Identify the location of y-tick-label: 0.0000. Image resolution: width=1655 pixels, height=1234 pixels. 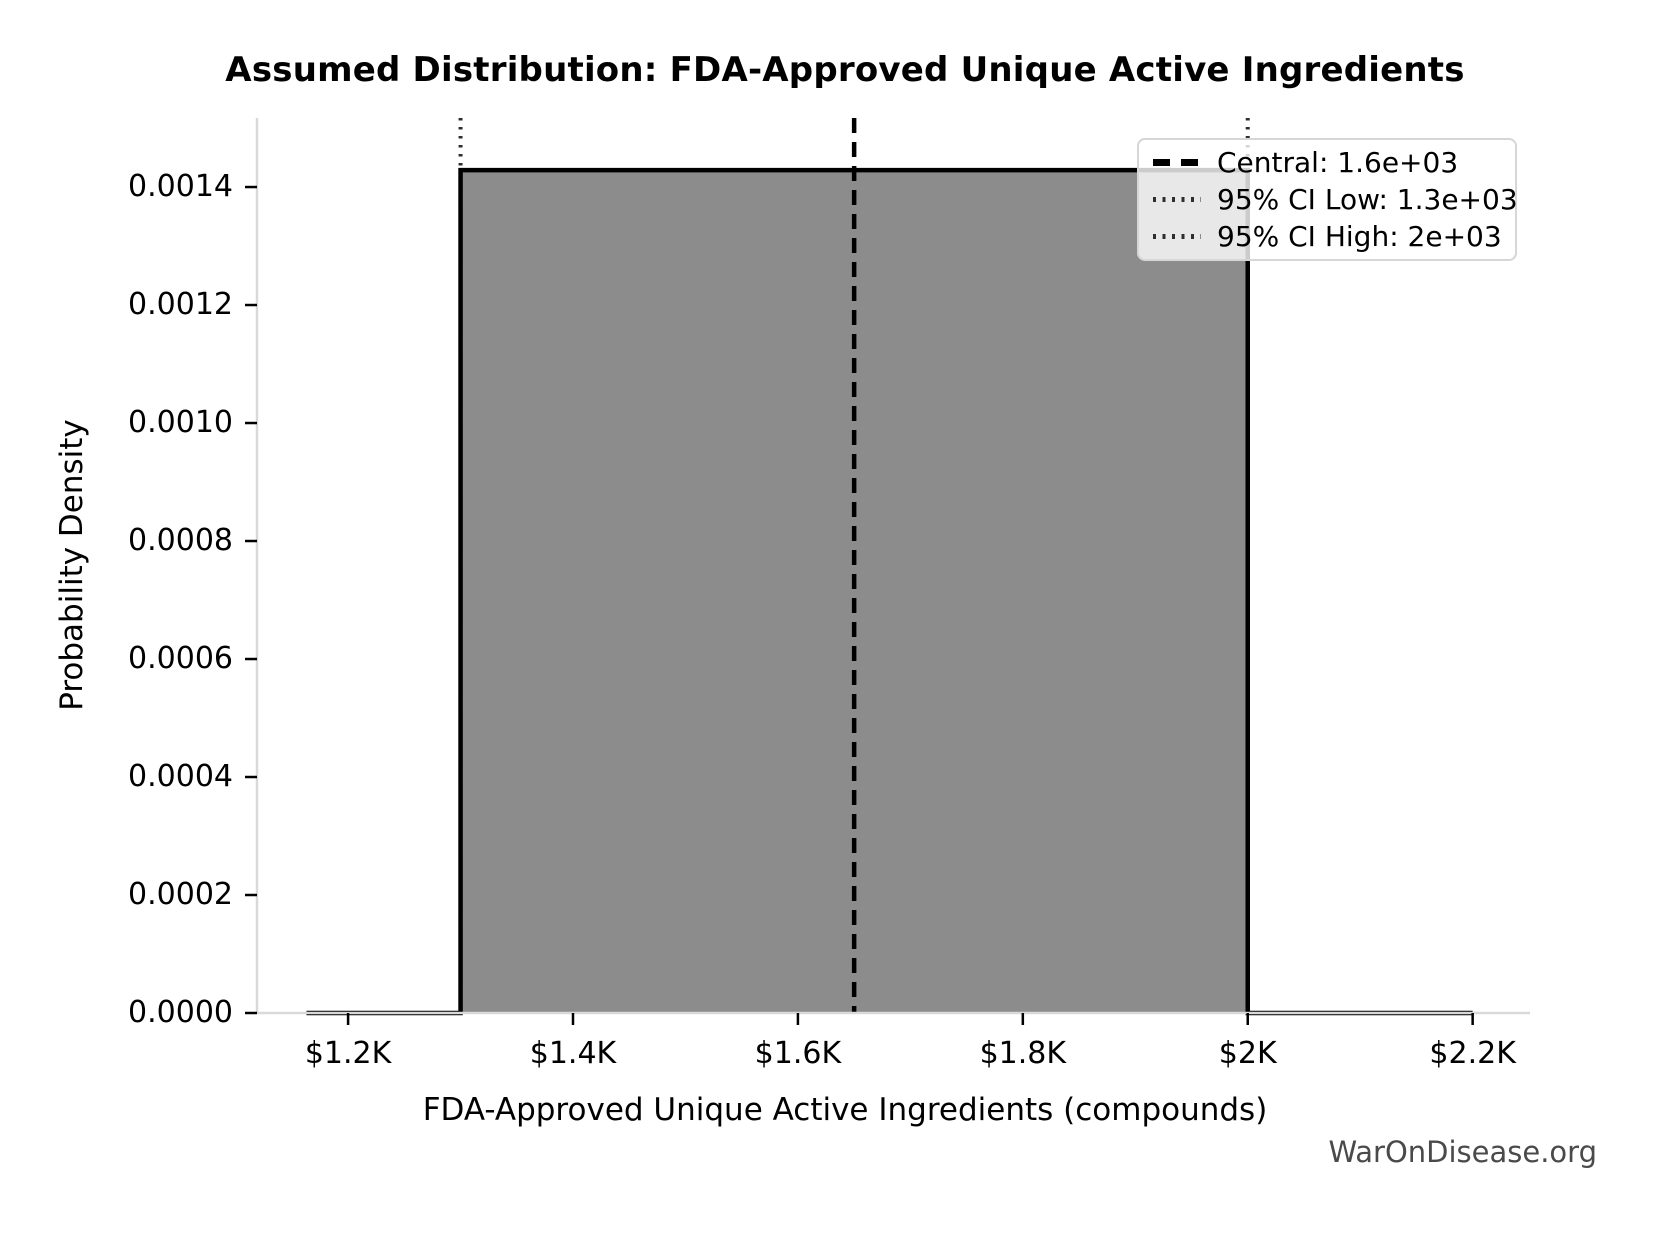
(180, 1012).